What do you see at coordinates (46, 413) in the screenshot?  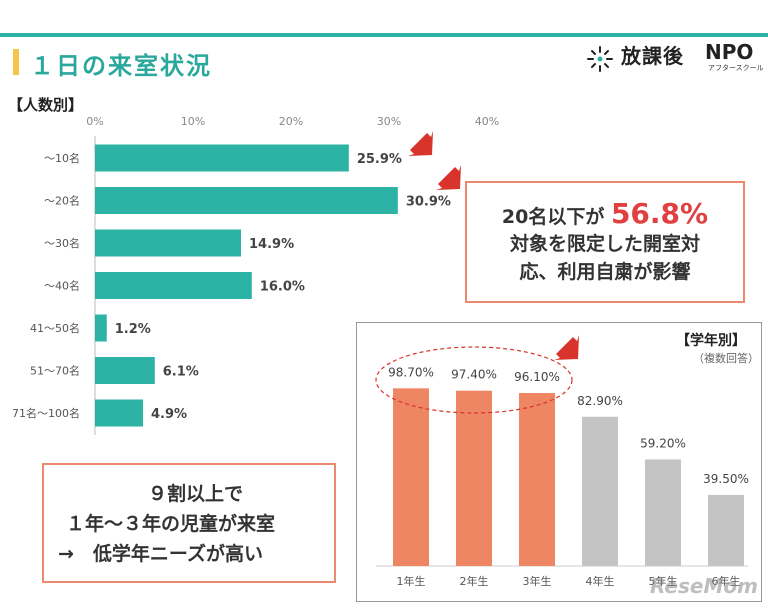 I see `category-label: 71名～100名` at bounding box center [46, 413].